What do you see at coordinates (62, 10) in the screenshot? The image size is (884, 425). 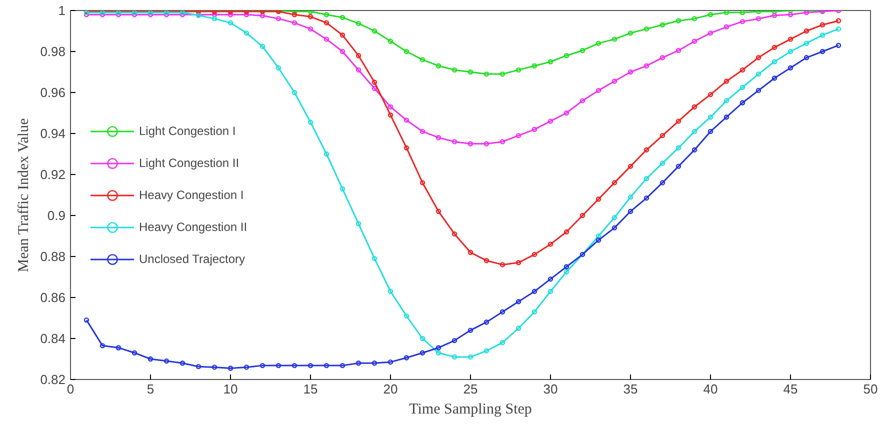 I see `y-tick-label: 1` at bounding box center [62, 10].